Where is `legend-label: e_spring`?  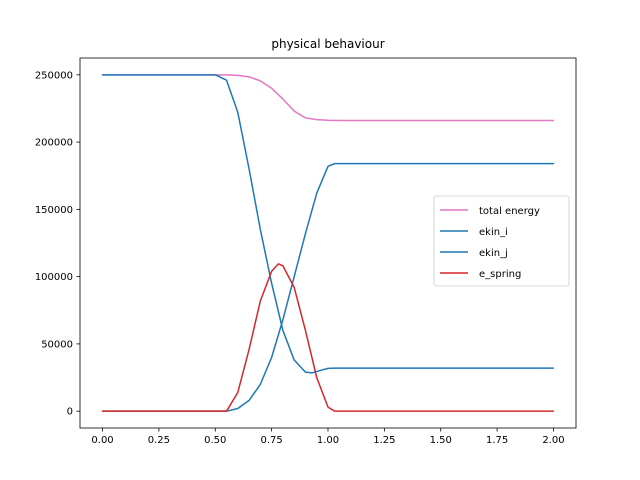
legend-label: e_spring is located at coordinates (500, 274).